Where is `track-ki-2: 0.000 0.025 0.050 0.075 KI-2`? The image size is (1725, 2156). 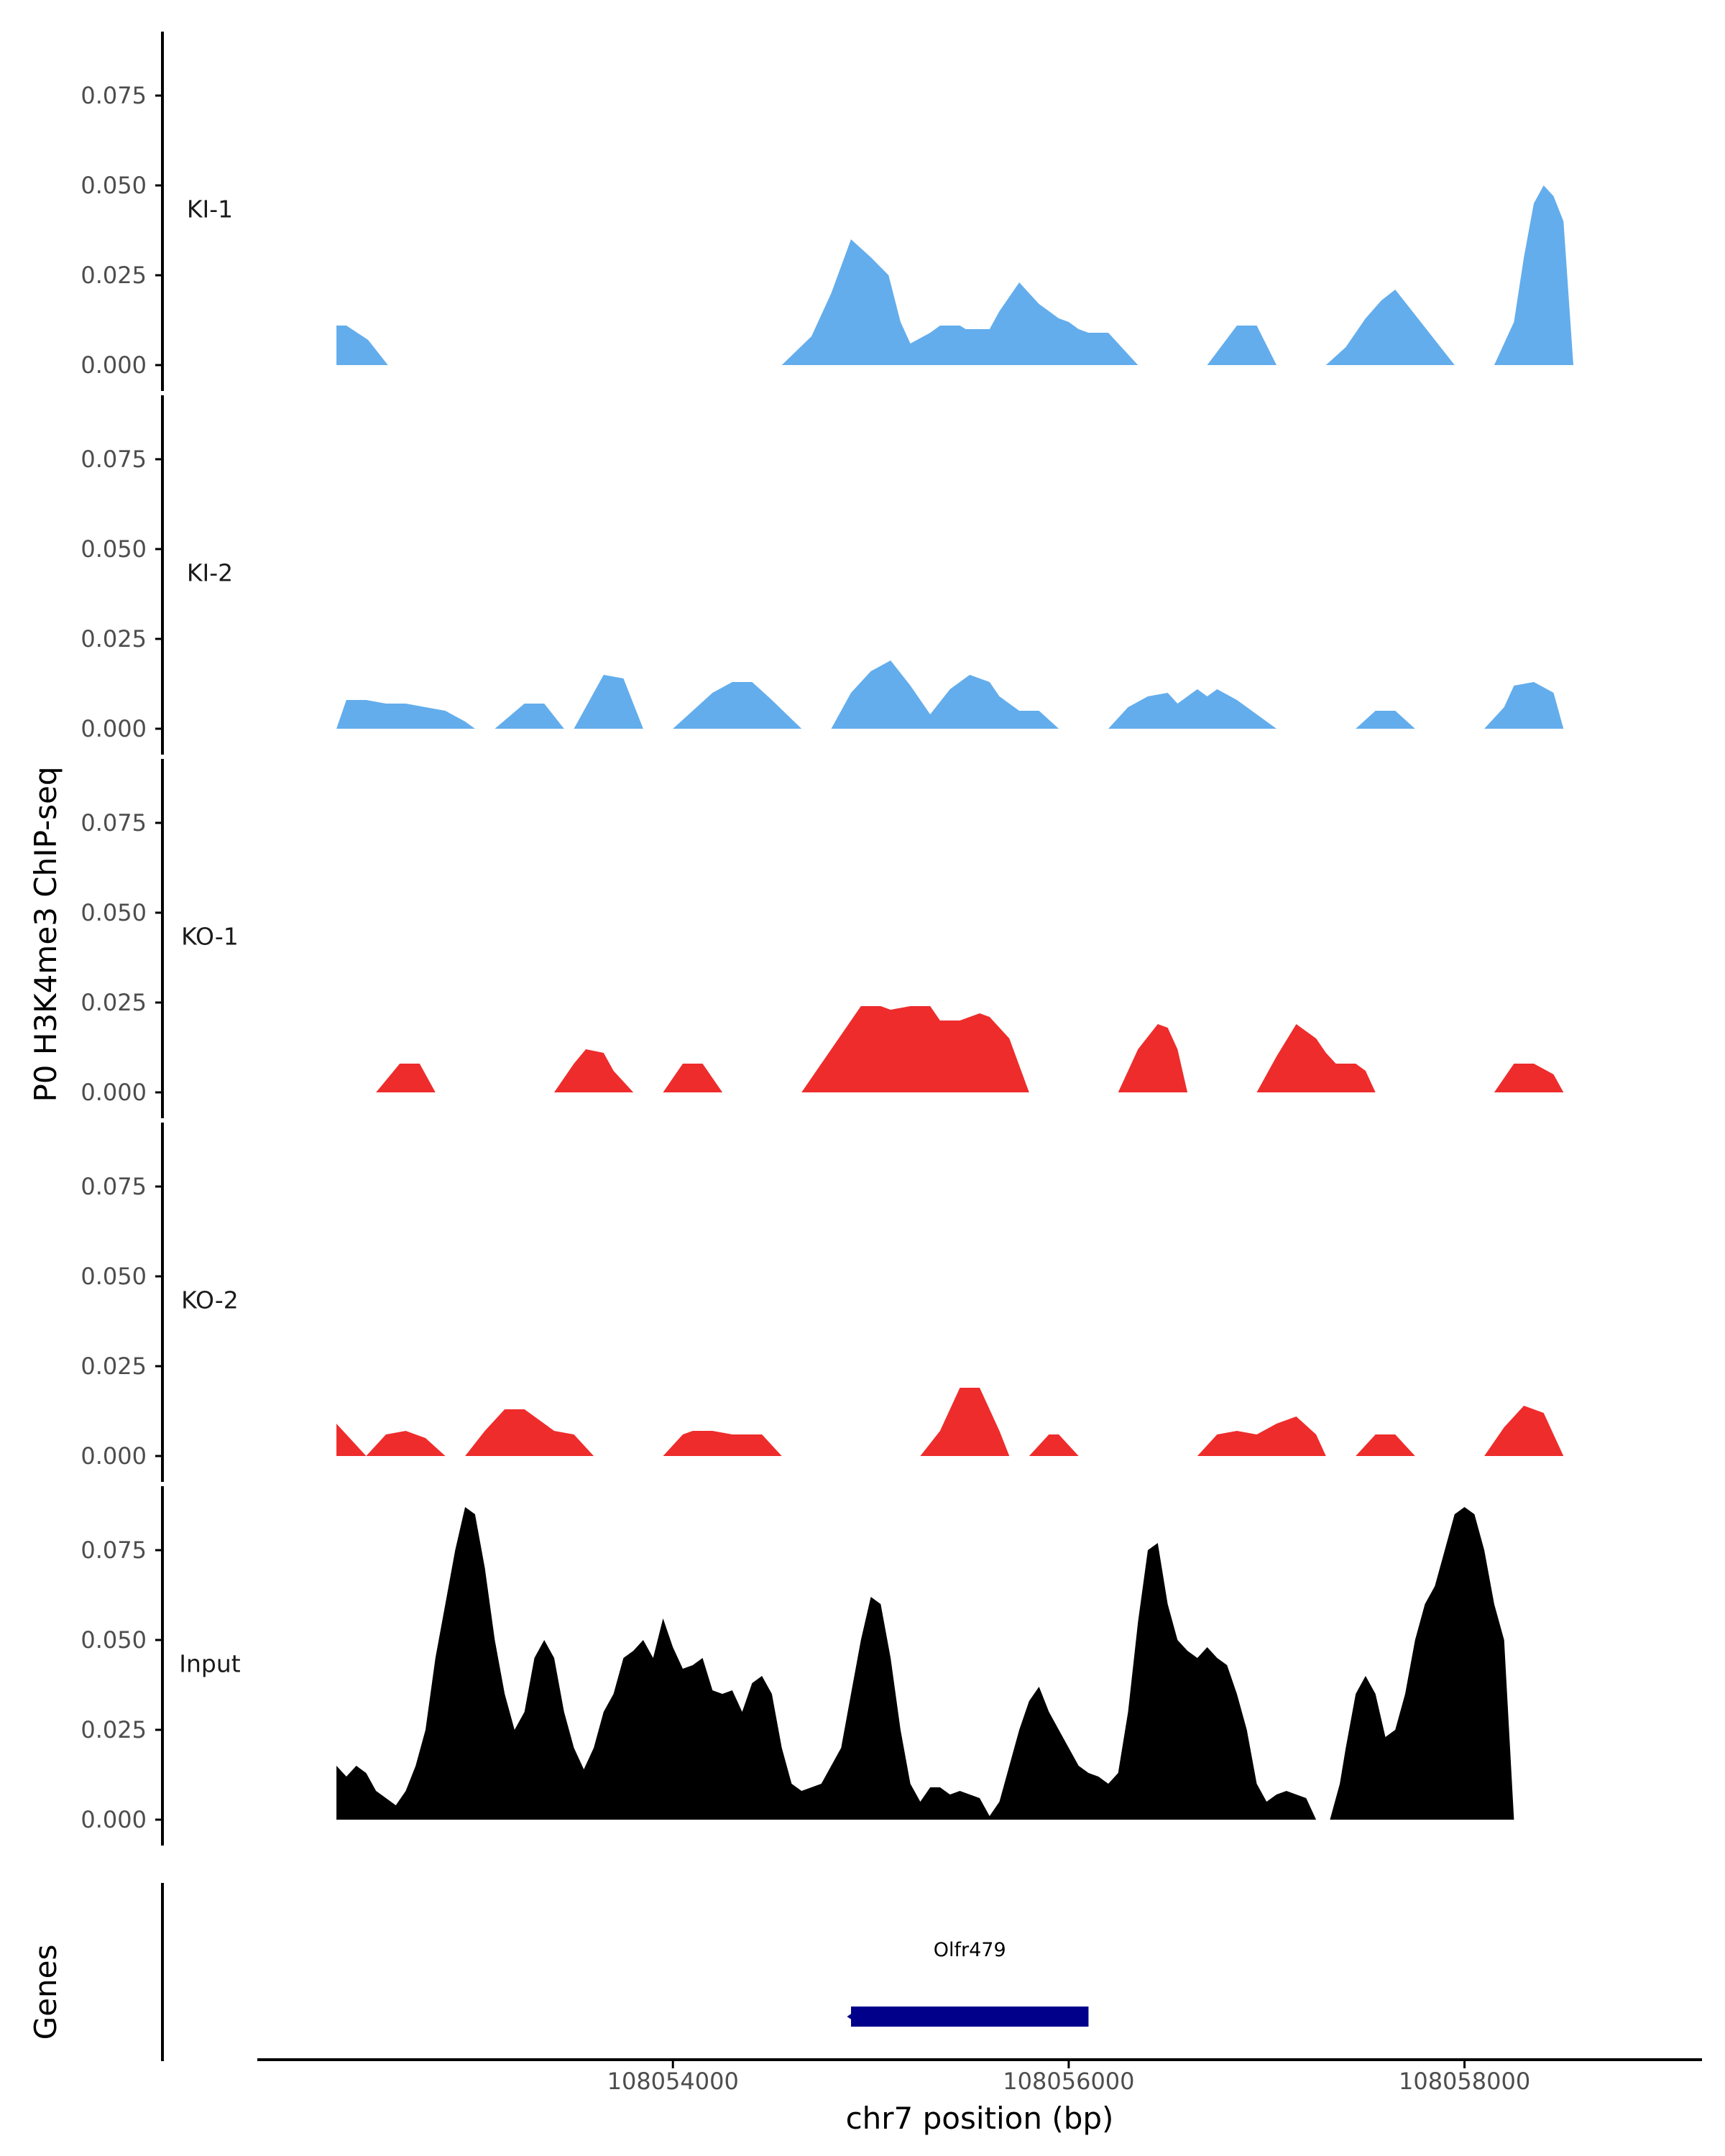
track-ki-2: 0.000 0.025 0.050 0.075 KI-2 is located at coordinates (822, 575).